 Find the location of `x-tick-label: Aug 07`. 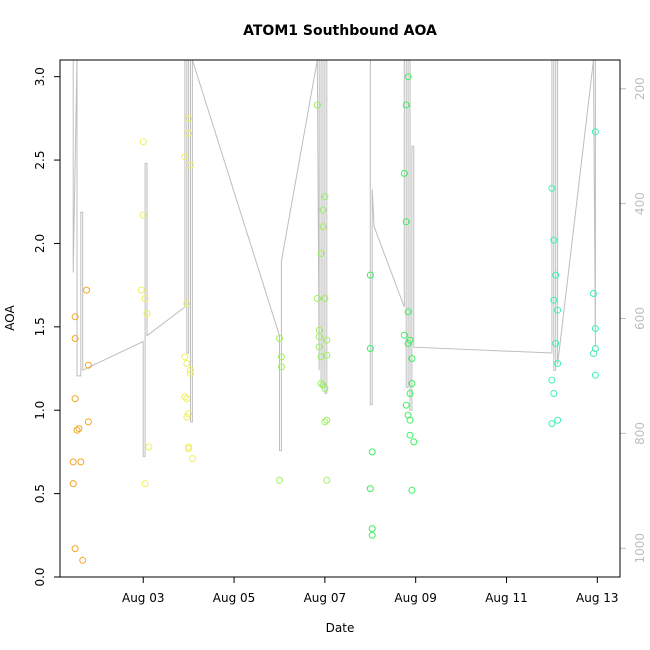

x-tick-label: Aug 07 is located at coordinates (325, 598).